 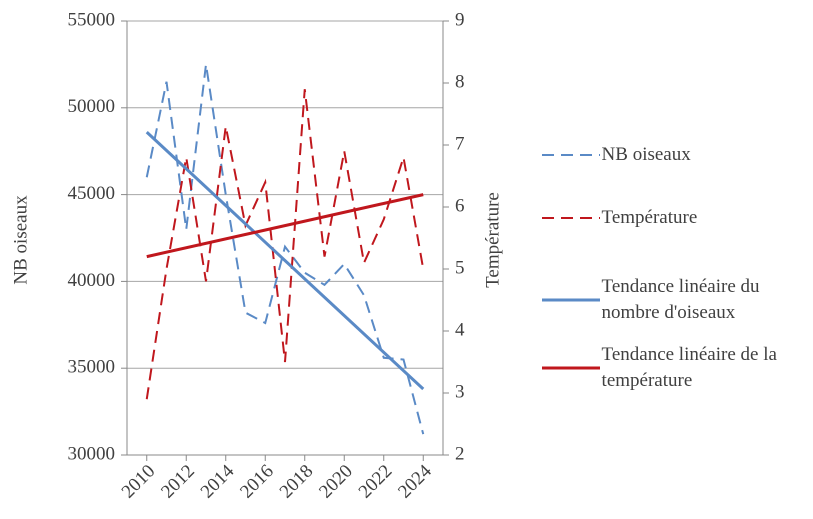 I want to click on x-tick-label: 2020, so click(x=336, y=482).